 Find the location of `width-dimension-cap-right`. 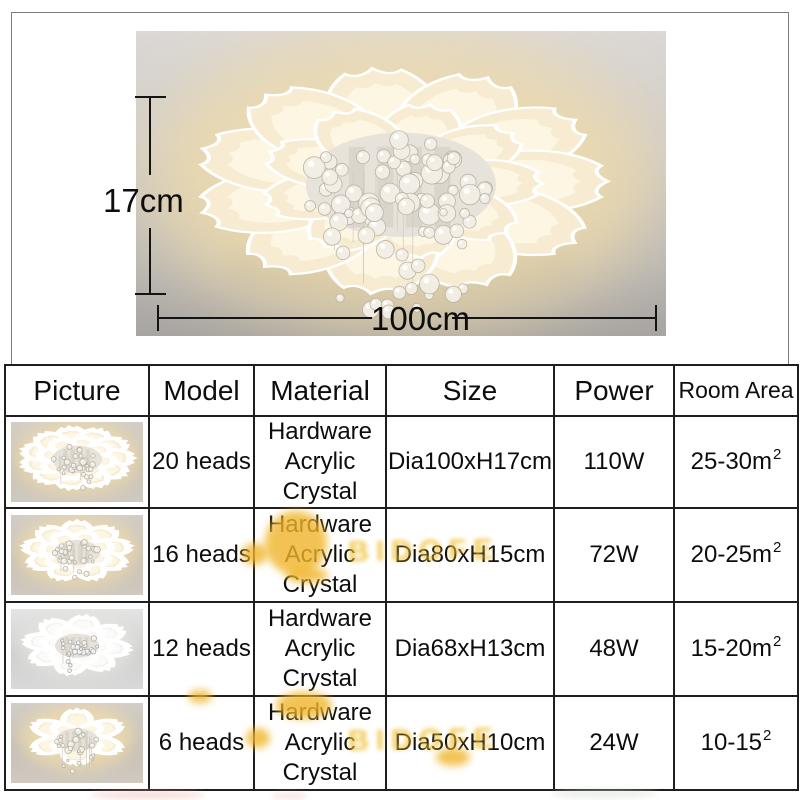

width-dimension-cap-right is located at coordinates (656, 318).